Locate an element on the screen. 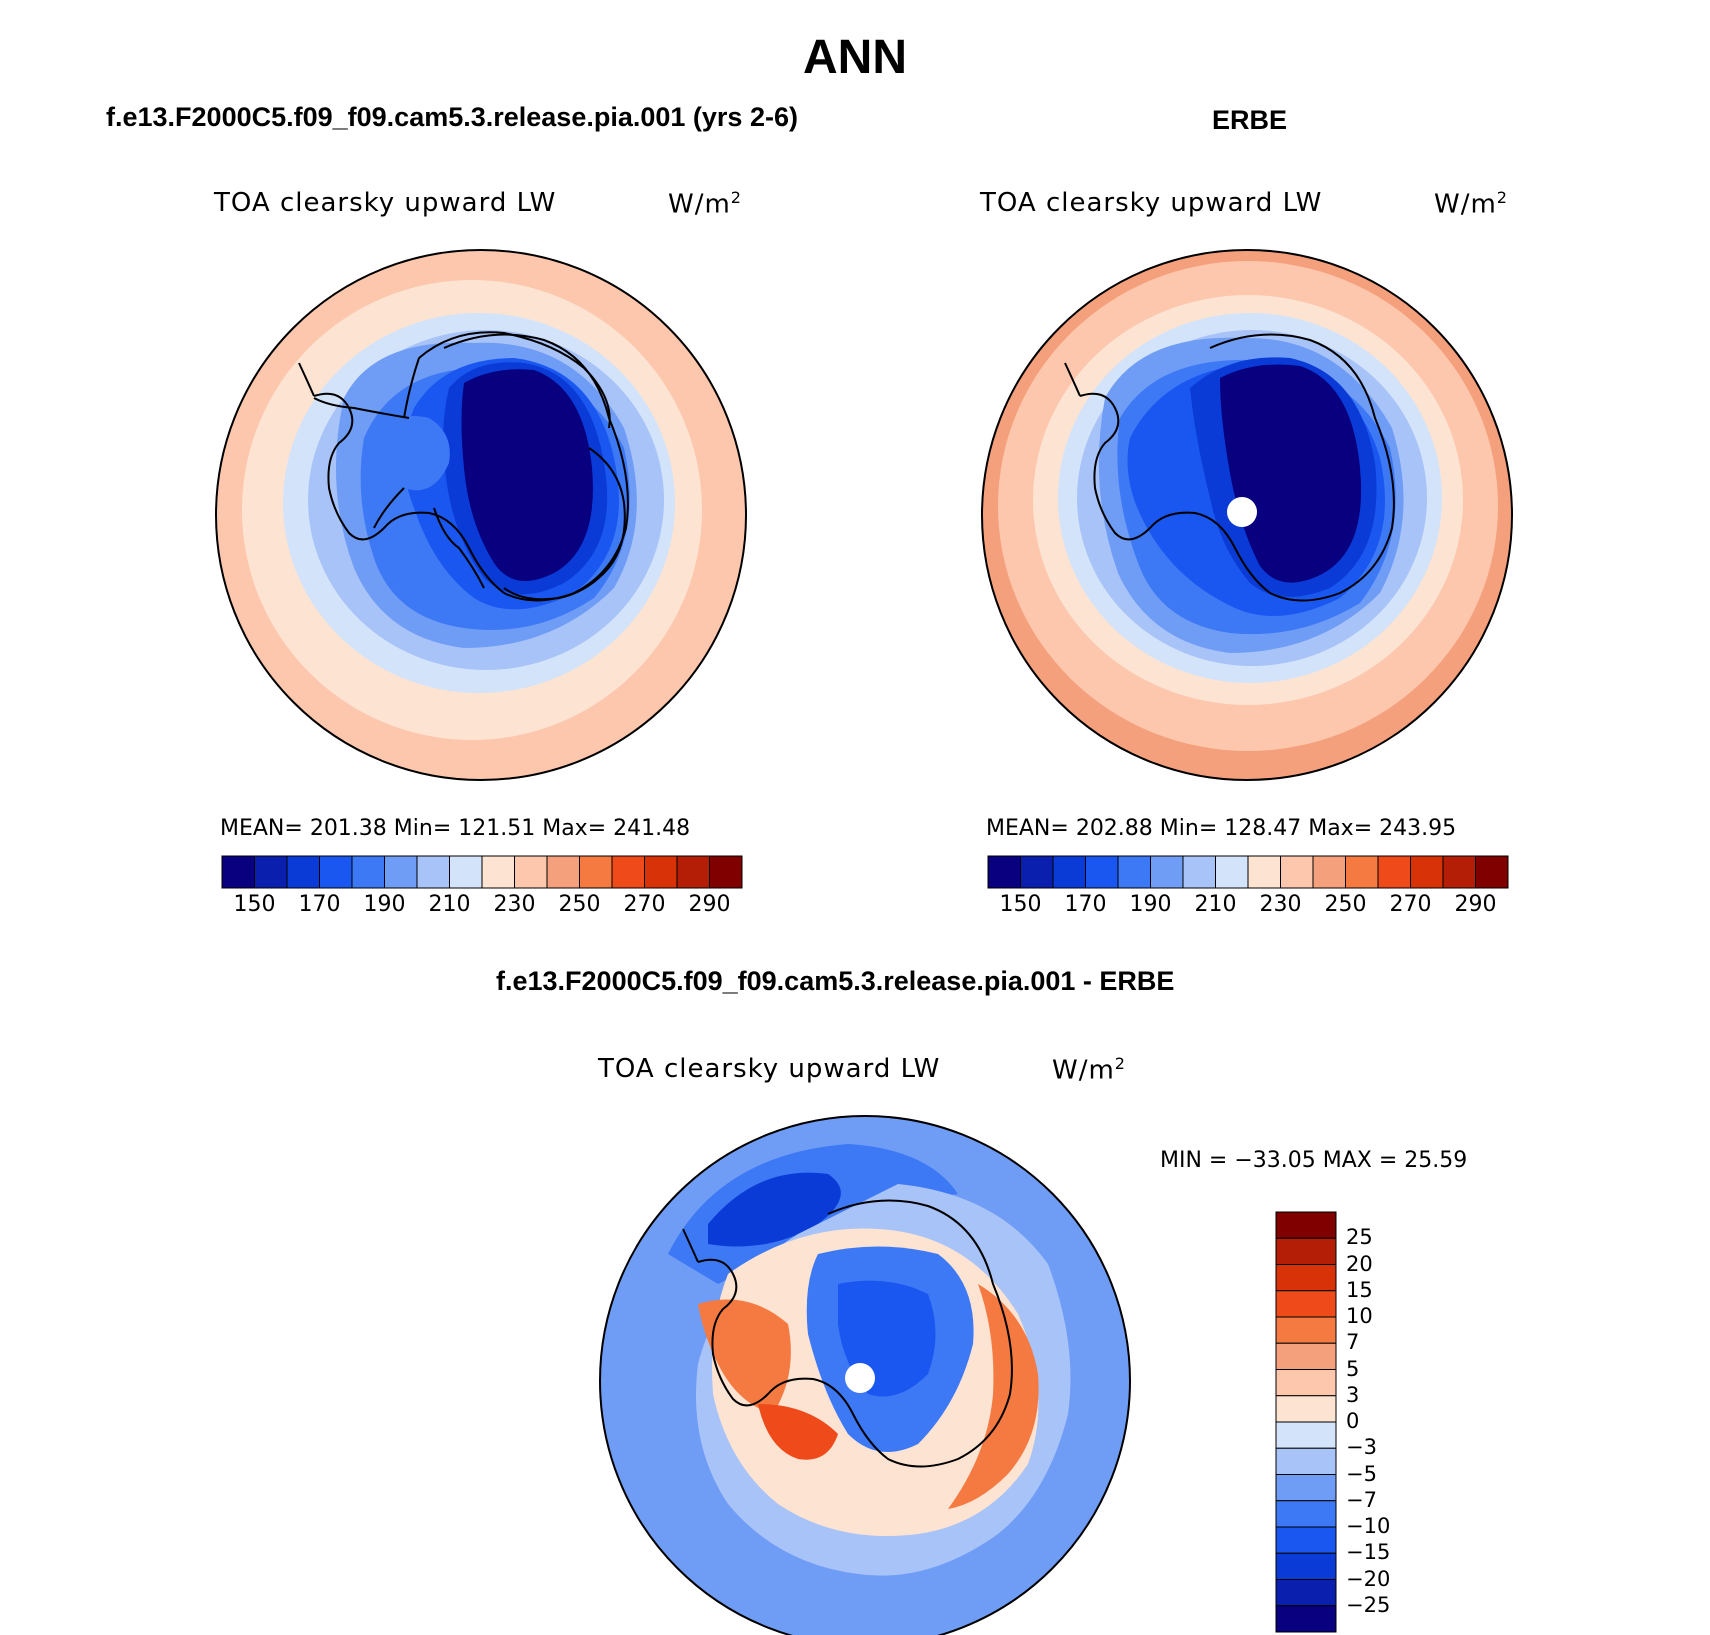 This screenshot has height=1635, width=1710. colorbar-tick-label: −25 is located at coordinates (1368, 1604).